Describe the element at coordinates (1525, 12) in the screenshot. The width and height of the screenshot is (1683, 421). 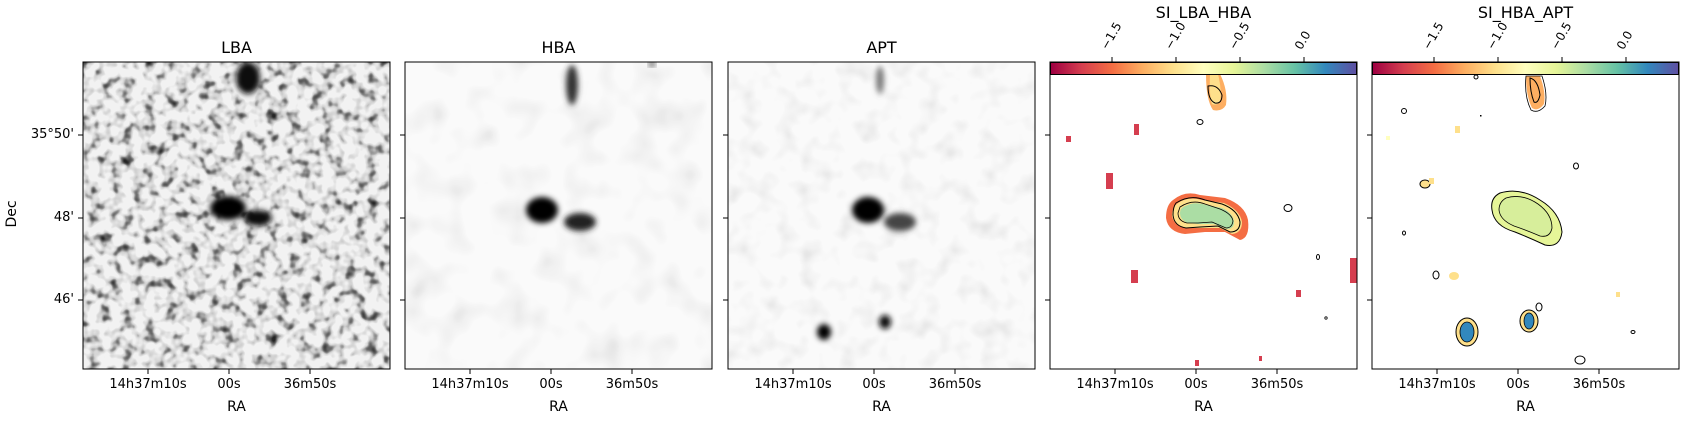
I see `panel-title-si-hba-apt: SI_HBA_APT` at that location.